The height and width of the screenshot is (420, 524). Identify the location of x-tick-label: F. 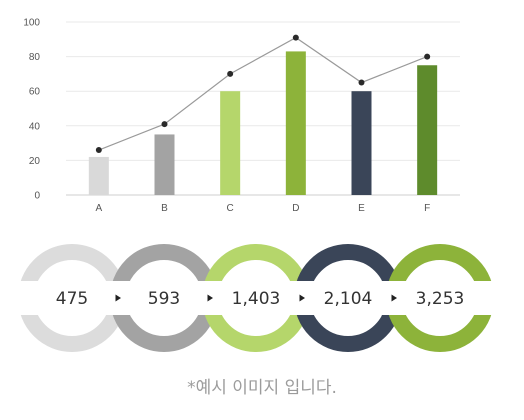
(427, 208).